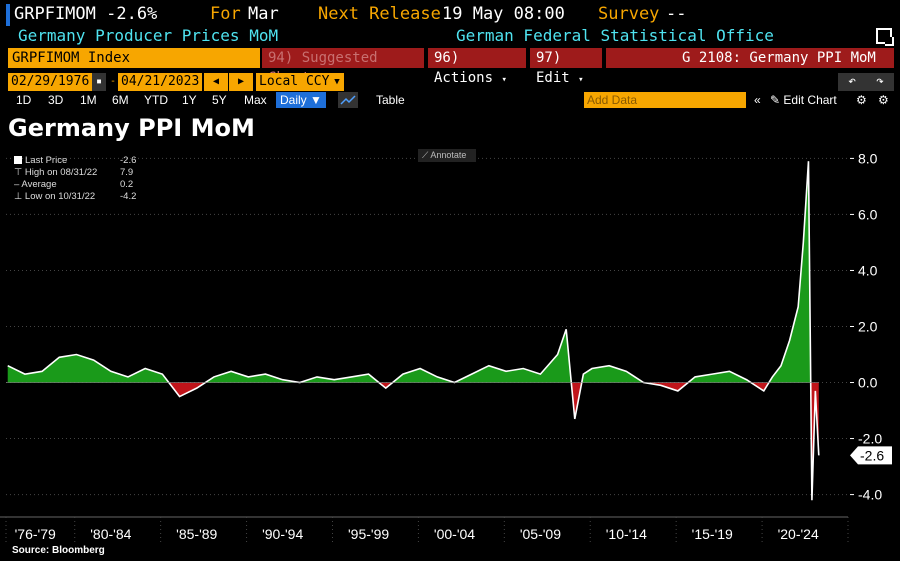 The width and height of the screenshot is (900, 561). I want to click on table-button: Table, so click(390, 100).